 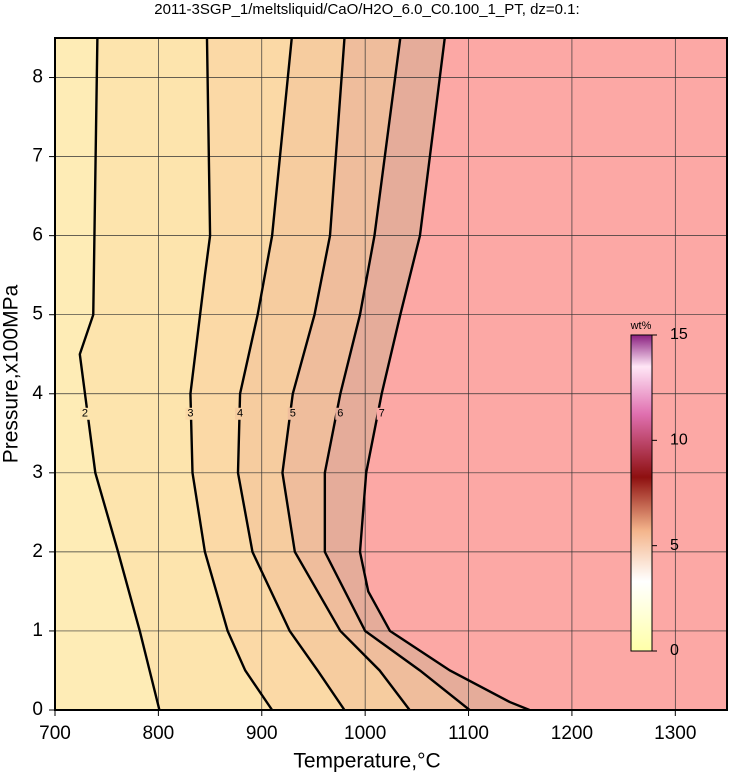 I want to click on contour-label: 7, so click(x=382, y=414).